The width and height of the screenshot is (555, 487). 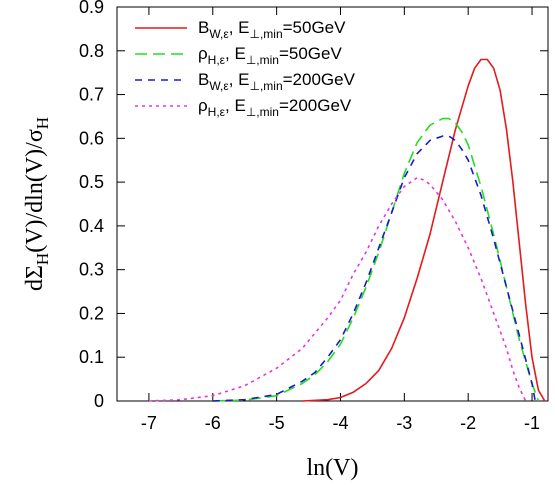 I want to click on y-axis-title: dΣH(V)/dln(V)/σH, so click(x=37, y=204).